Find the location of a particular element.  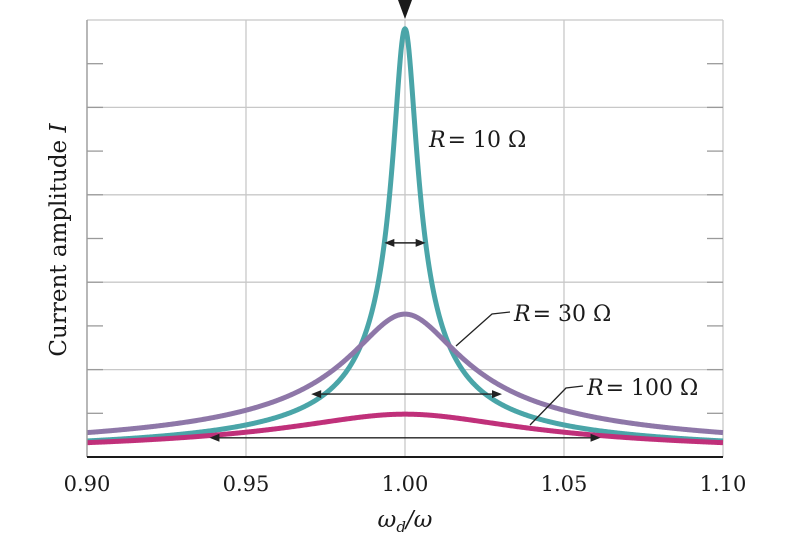

series-label-r100: R= 100 Ω is located at coordinates (642, 388).